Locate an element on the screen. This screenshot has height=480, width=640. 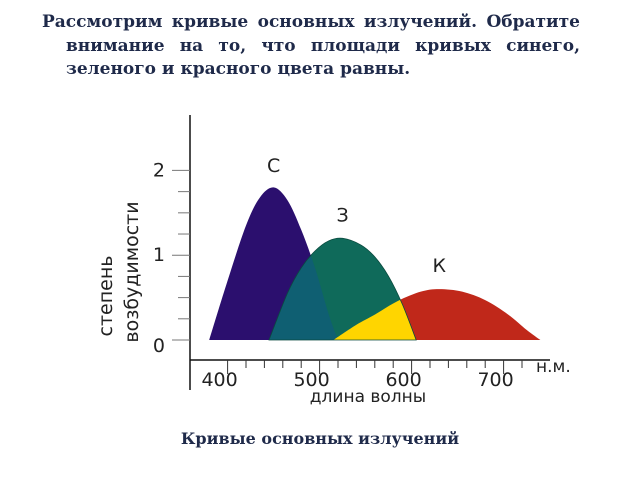
y-tick-label: 0 is located at coordinates (159, 346).